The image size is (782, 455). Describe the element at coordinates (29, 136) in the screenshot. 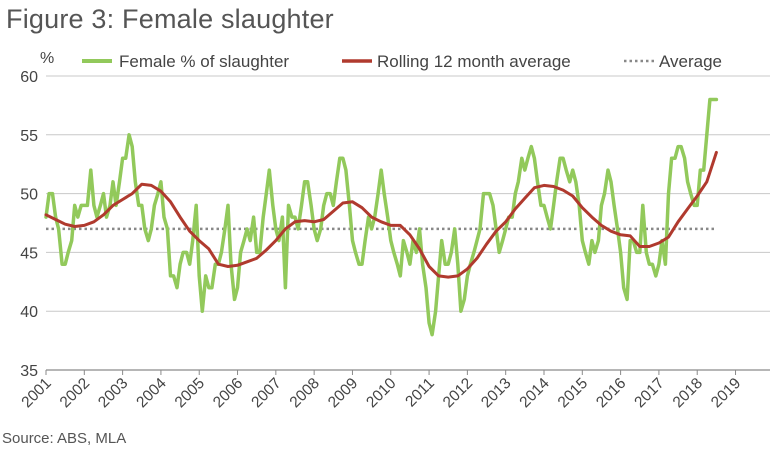

I see `y-tick-label: 55` at that location.